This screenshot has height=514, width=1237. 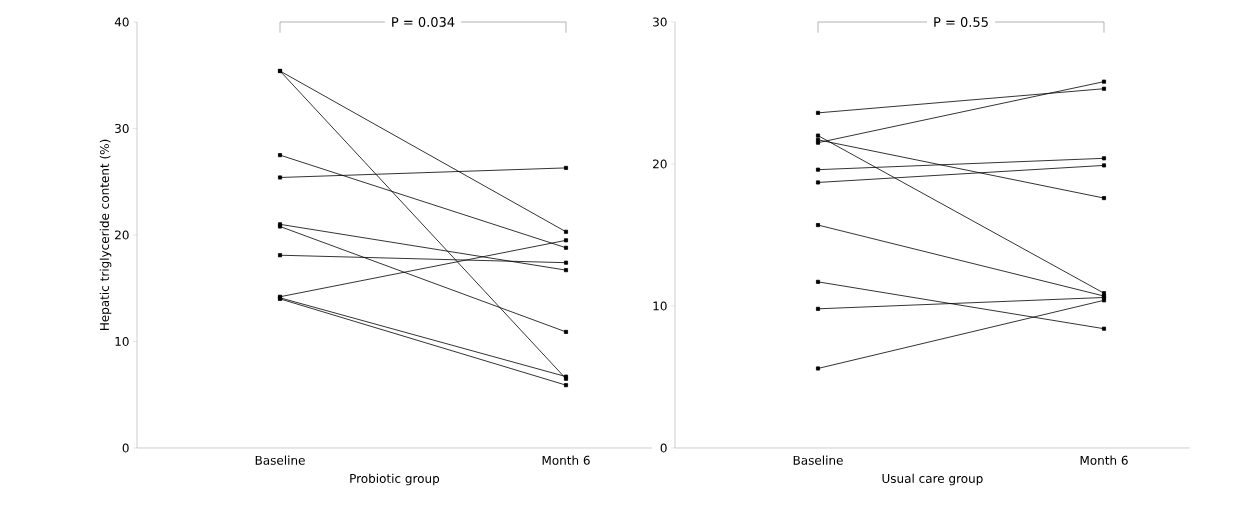 I want to click on x-axis-title: Usual care group, so click(x=932, y=479).